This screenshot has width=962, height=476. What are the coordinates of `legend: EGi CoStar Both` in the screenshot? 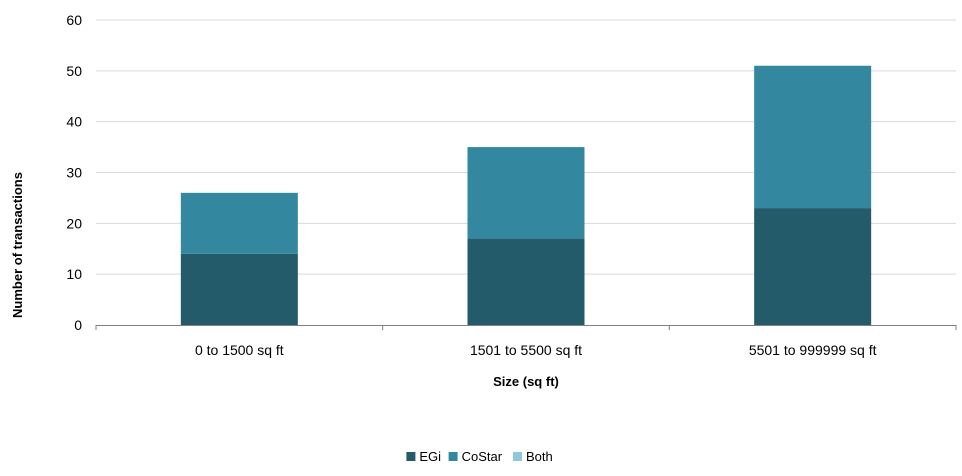 It's located at (479, 456).